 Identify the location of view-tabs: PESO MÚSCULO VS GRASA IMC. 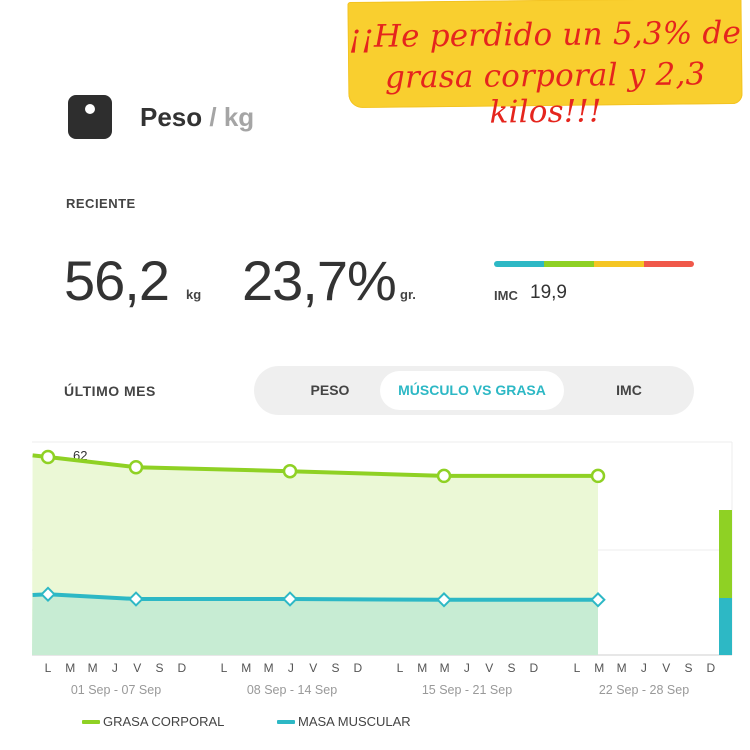
(474, 390).